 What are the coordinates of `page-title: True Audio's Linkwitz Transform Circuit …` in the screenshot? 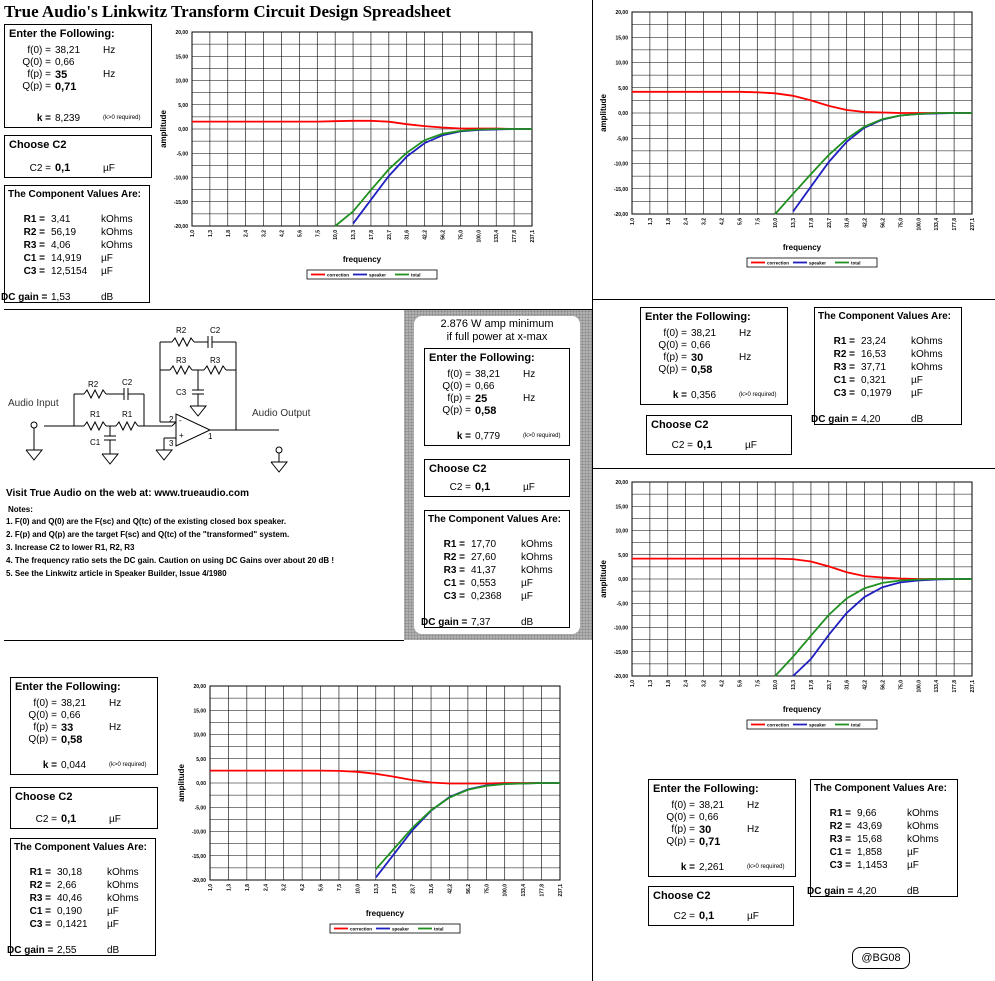 It's located at (228, 11).